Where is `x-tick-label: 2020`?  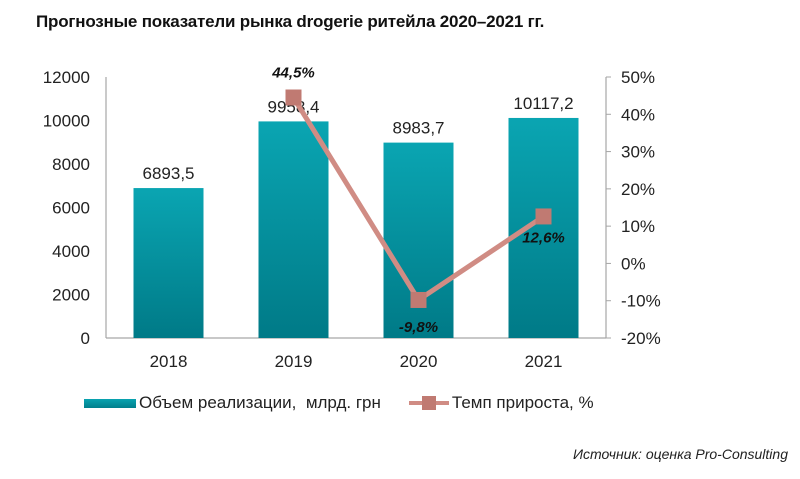 x-tick-label: 2020 is located at coordinates (419, 361).